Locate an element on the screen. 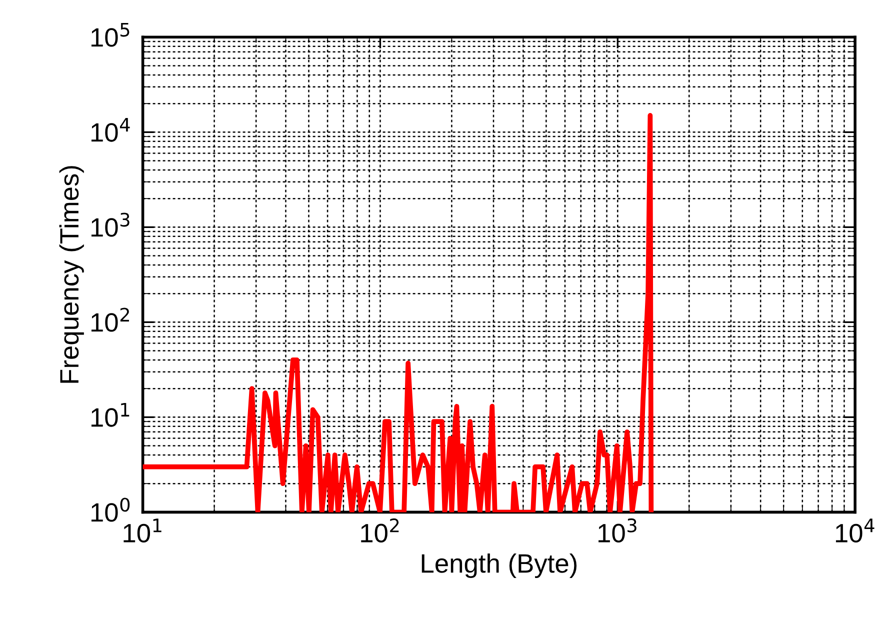  y-tick-label: 10$^{5}$ is located at coordinates (110, 34).